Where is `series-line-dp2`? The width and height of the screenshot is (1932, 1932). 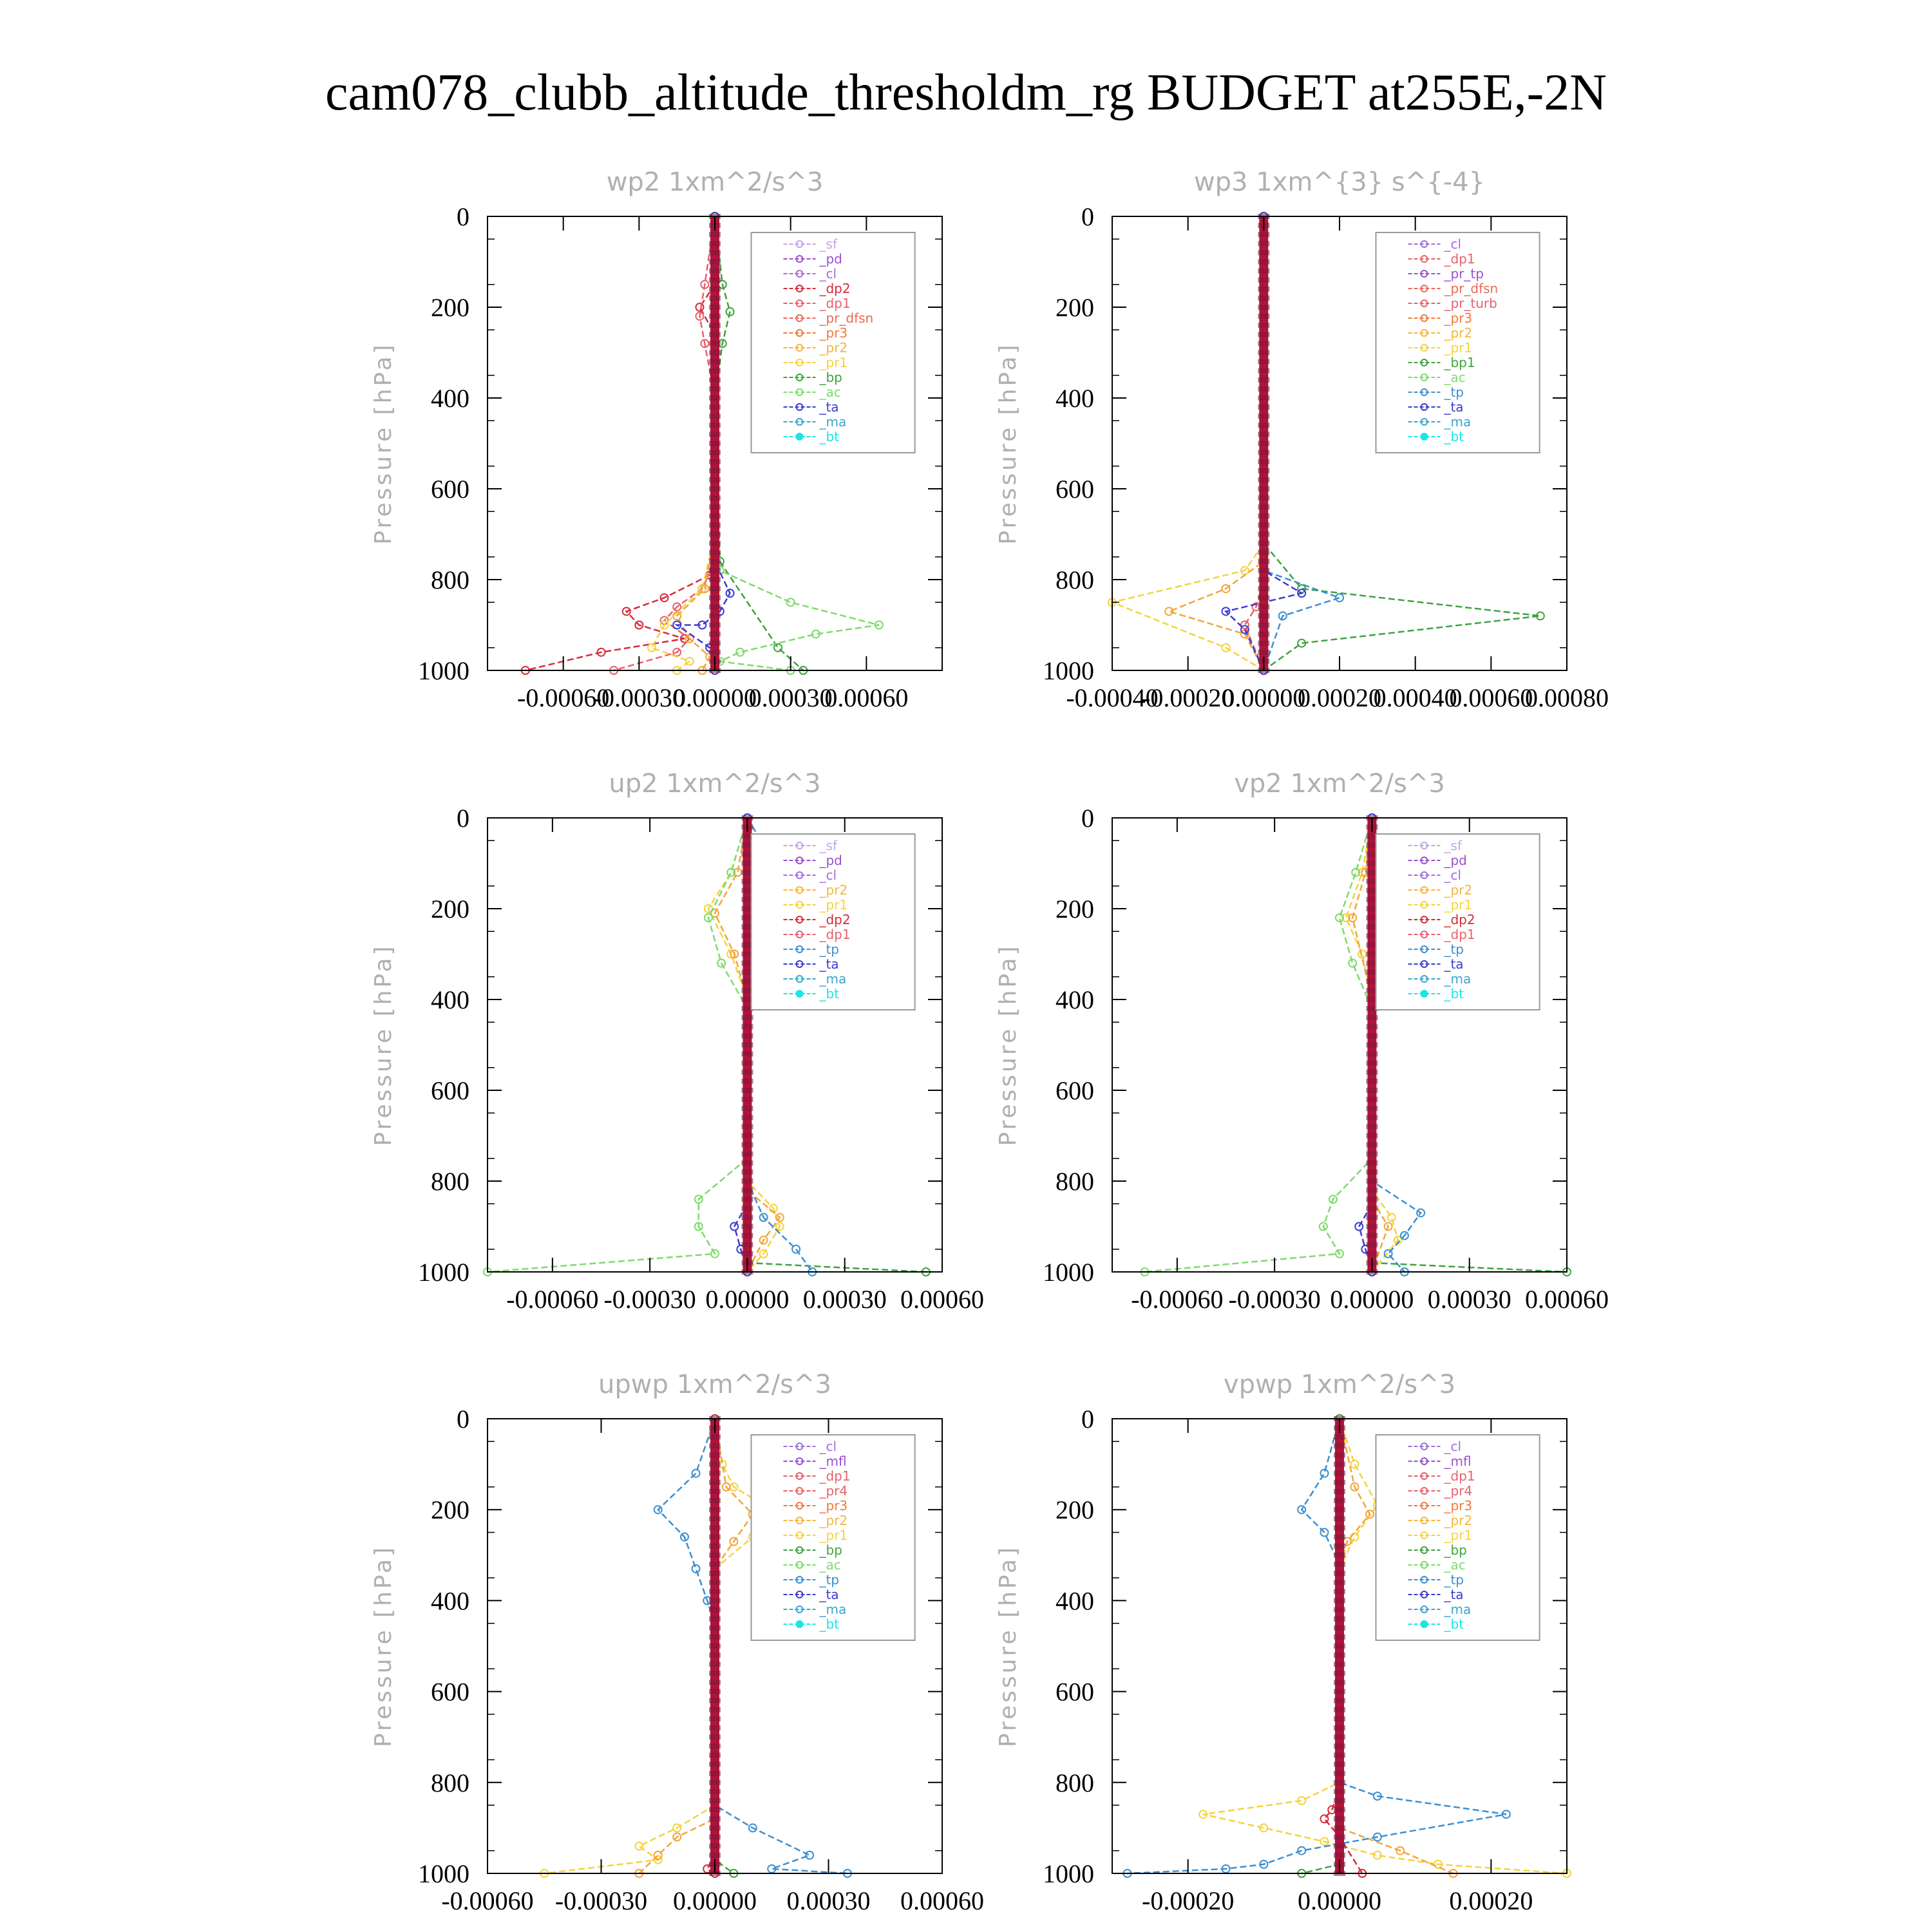
series-line-dp2 is located at coordinates (620, 444).